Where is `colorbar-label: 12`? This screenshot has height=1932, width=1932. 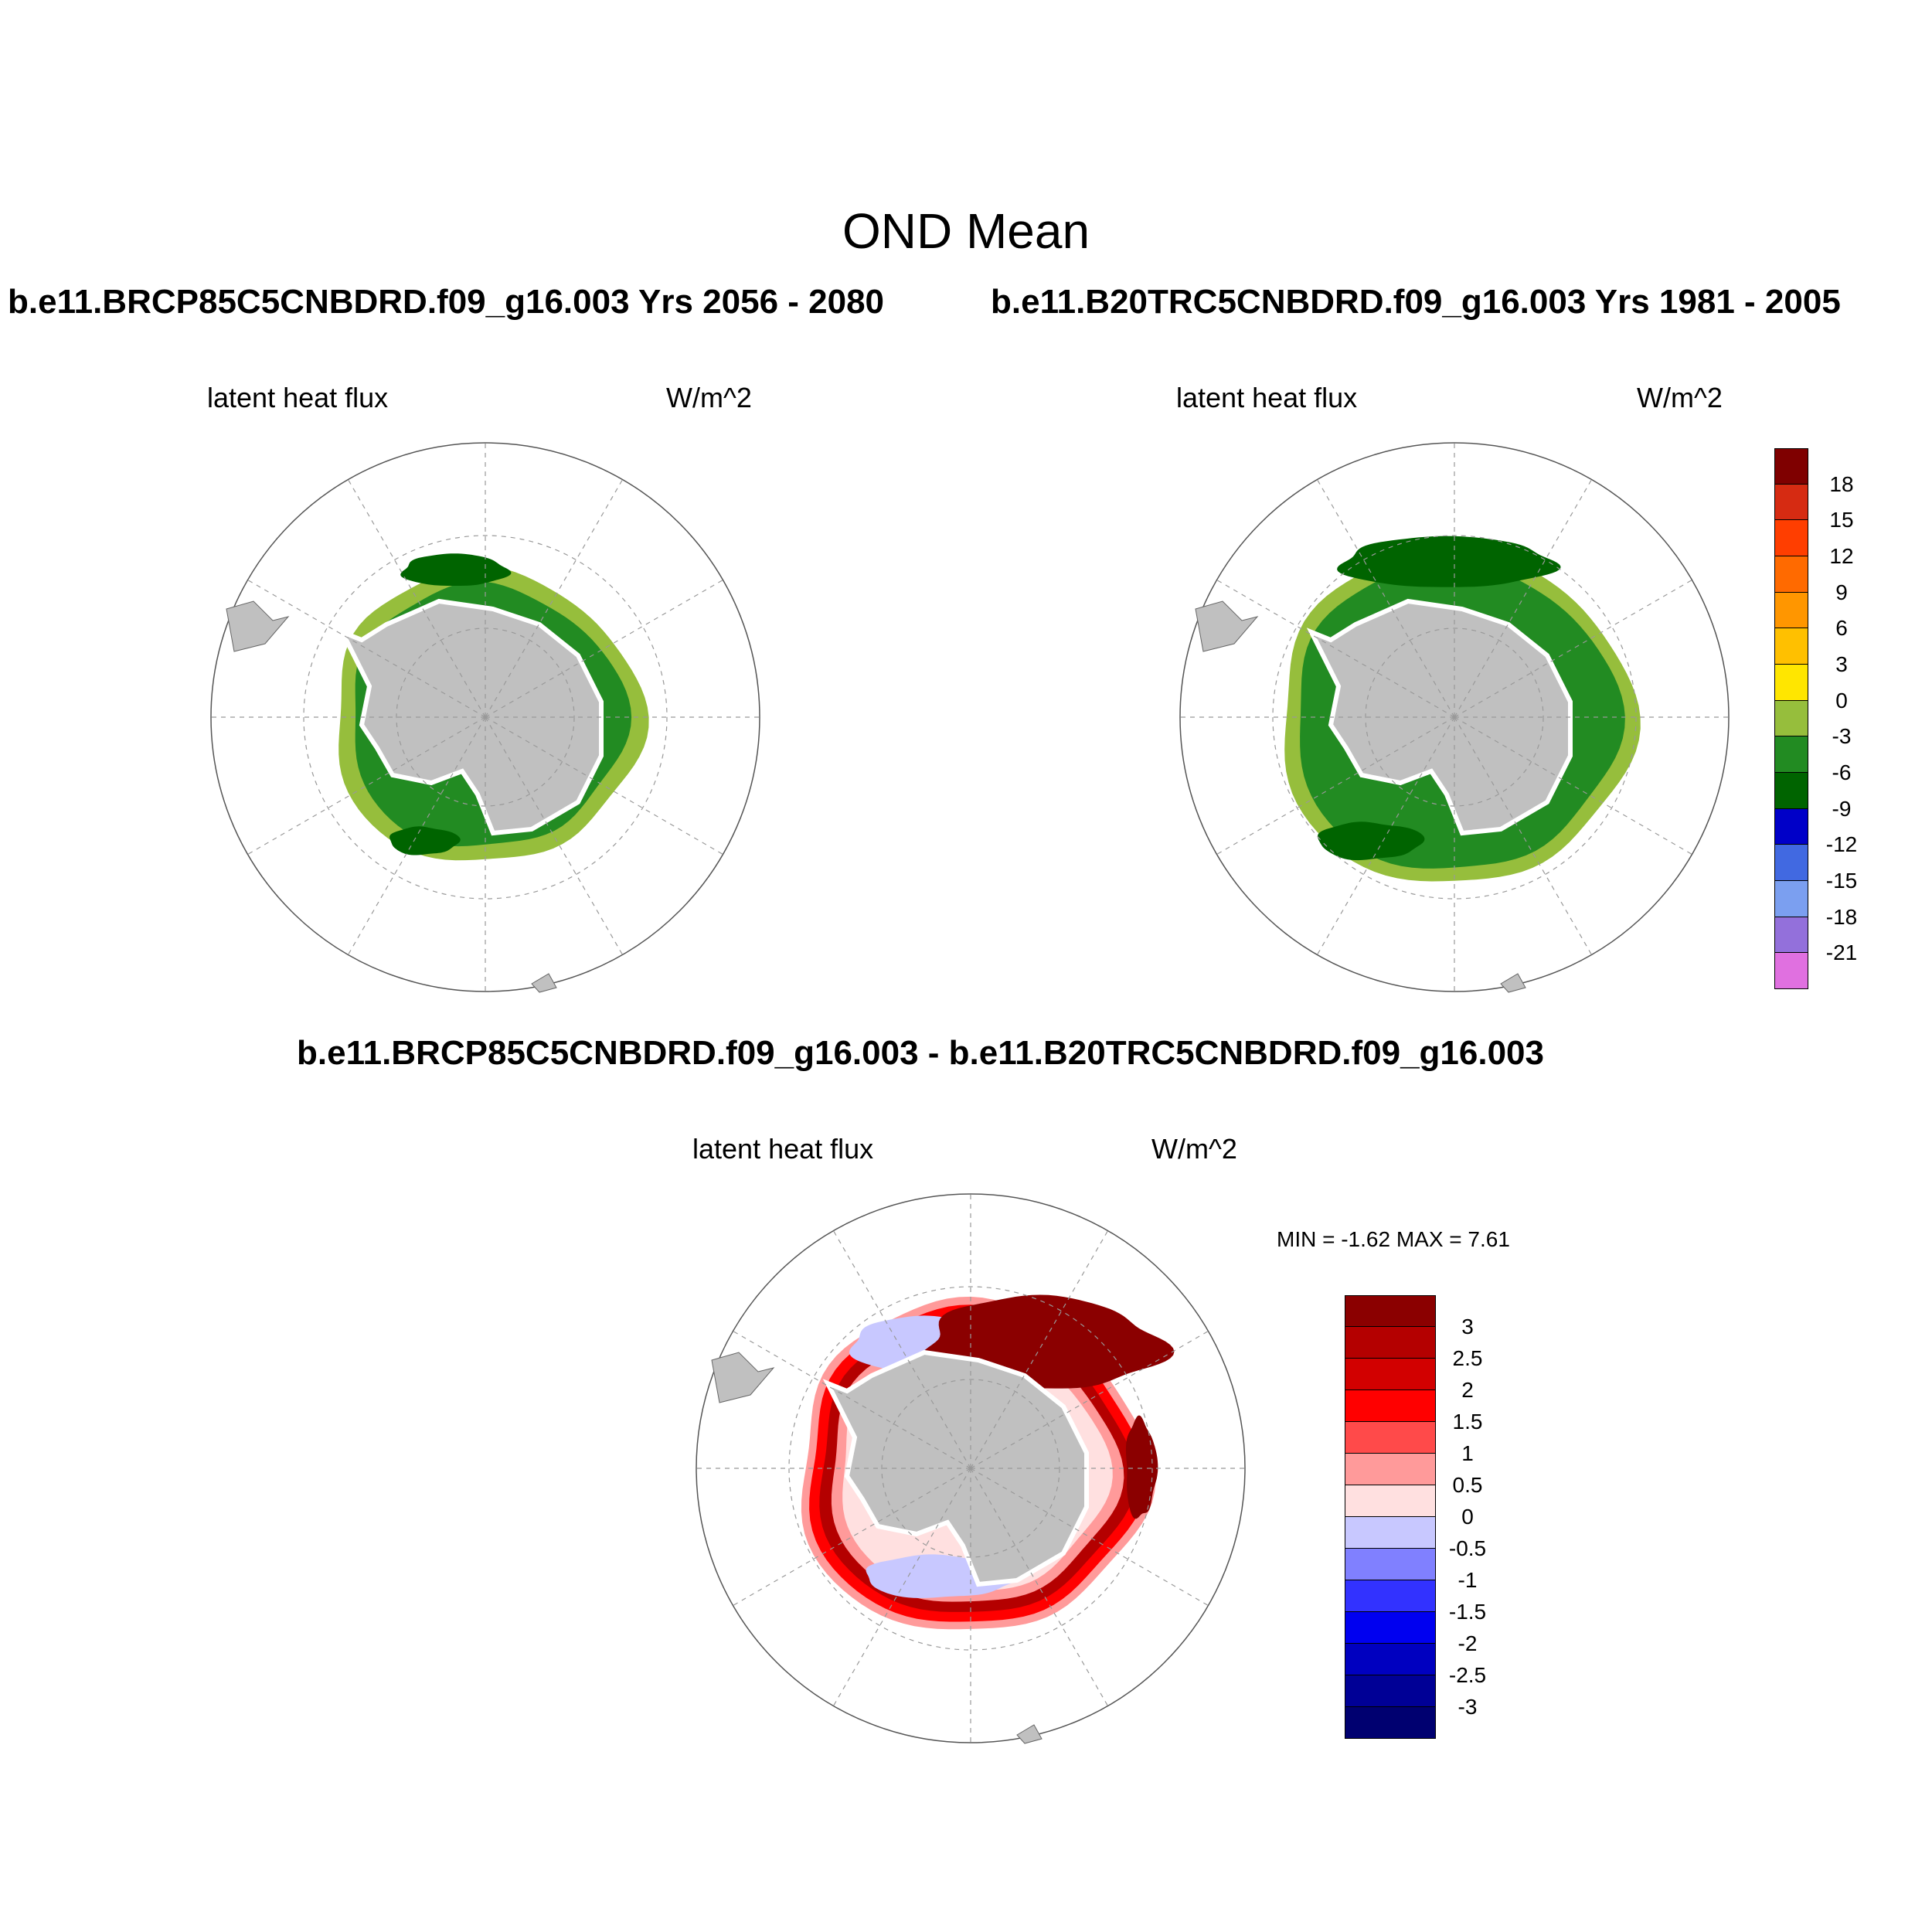
colorbar-label: 12 is located at coordinates (1842, 556).